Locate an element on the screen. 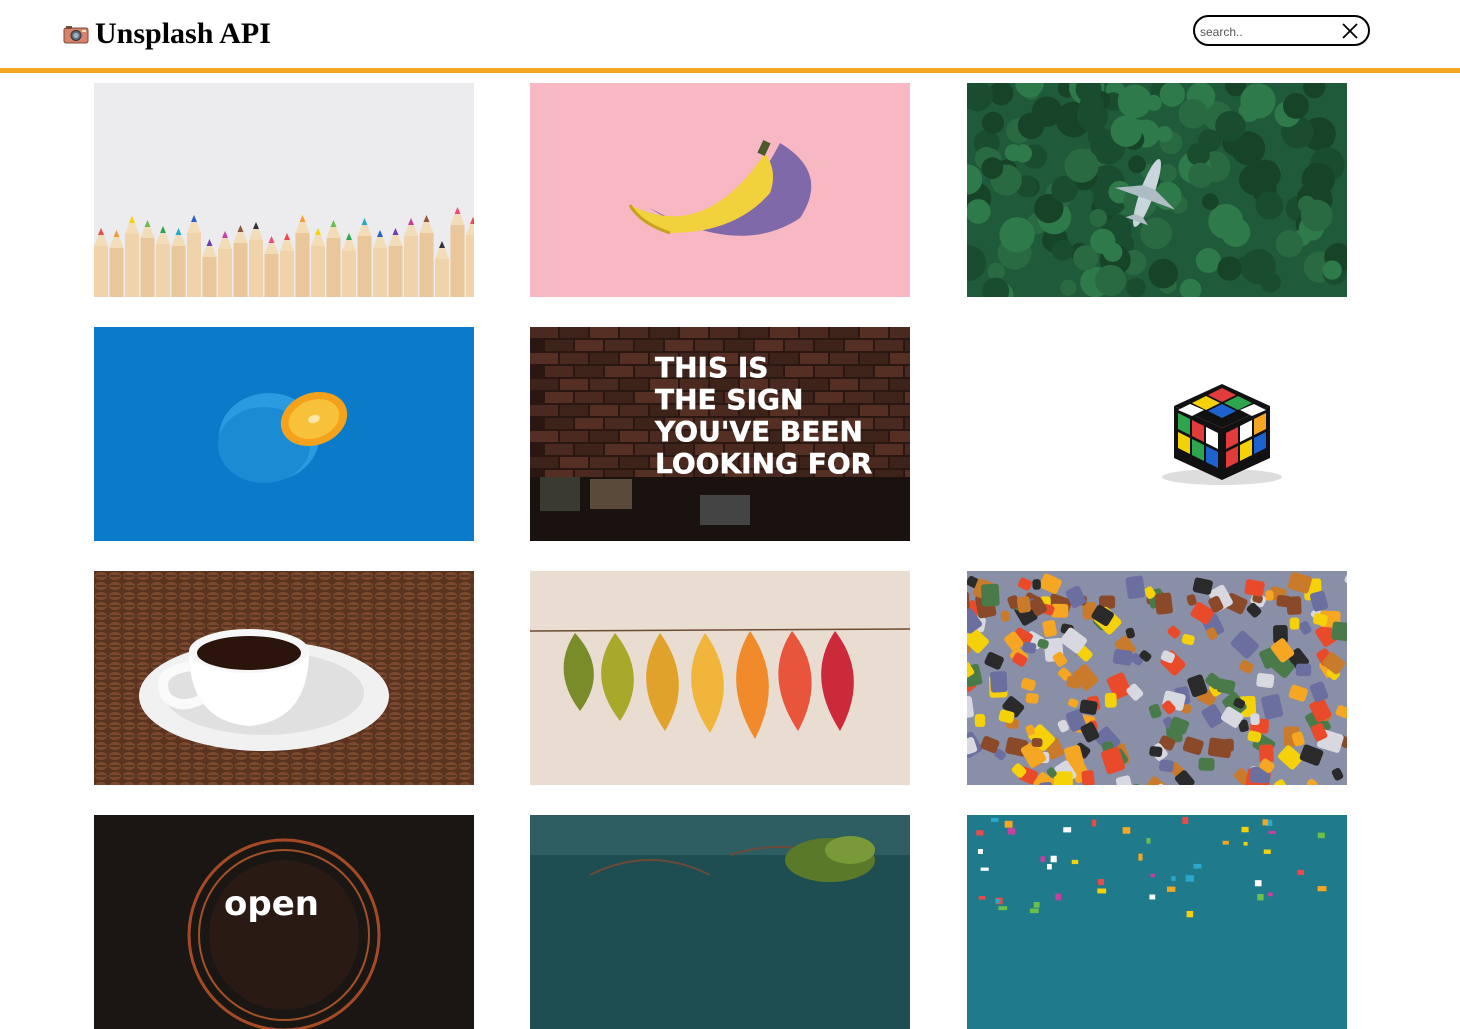  photo-water-plants is located at coordinates (720, 922).